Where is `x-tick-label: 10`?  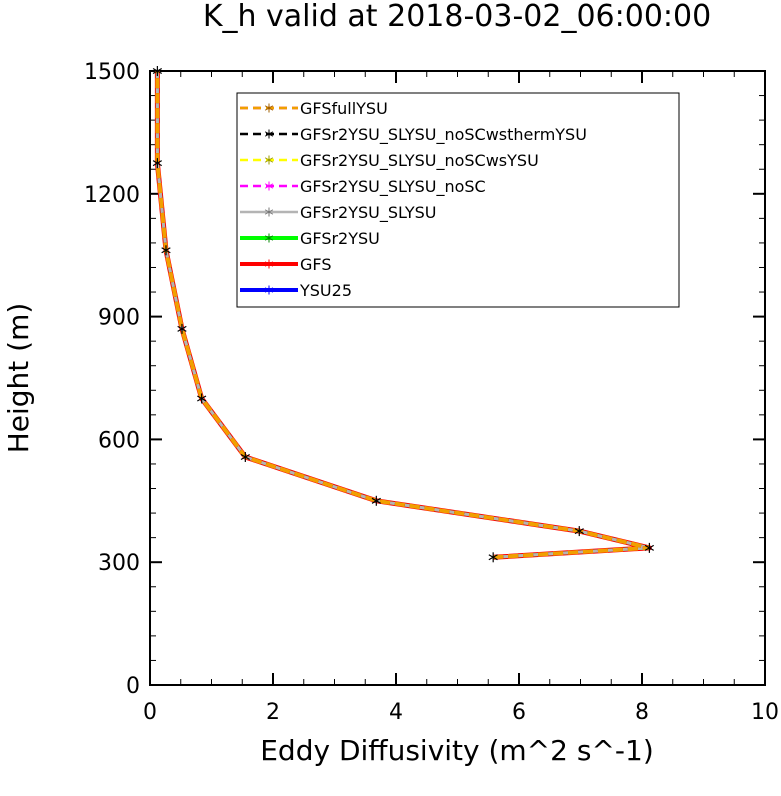 x-tick-label: 10 is located at coordinates (765, 712).